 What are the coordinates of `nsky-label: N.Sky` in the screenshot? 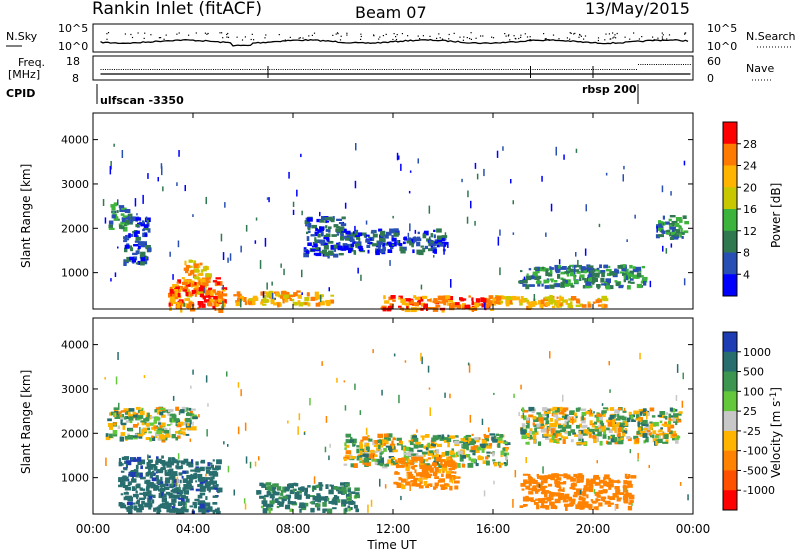 It's located at (22, 36).